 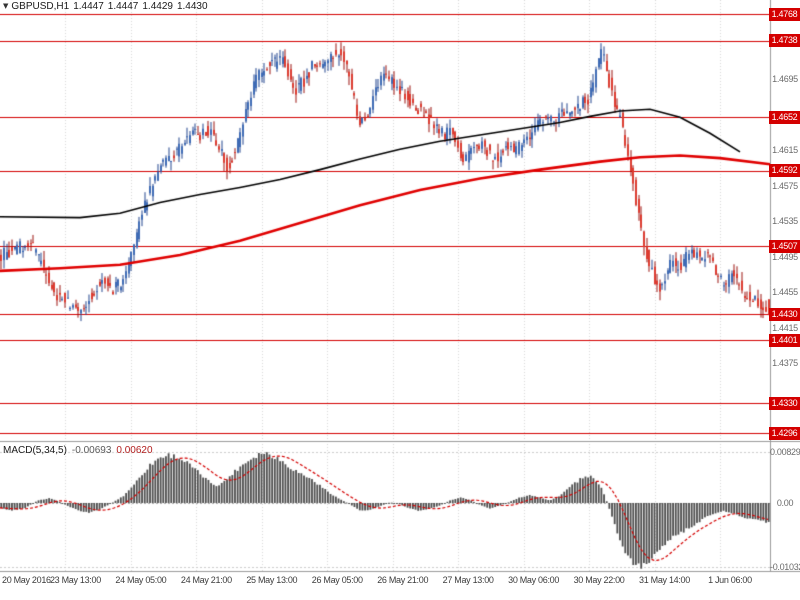 What do you see at coordinates (157, 6) in the screenshot?
I see `ohlc-low-value: 1.4429` at bounding box center [157, 6].